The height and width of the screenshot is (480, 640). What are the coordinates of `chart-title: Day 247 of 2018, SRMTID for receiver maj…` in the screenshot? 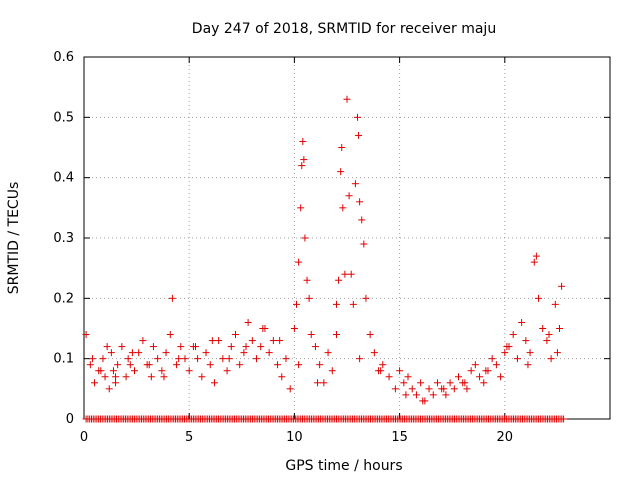 It's located at (344, 29).